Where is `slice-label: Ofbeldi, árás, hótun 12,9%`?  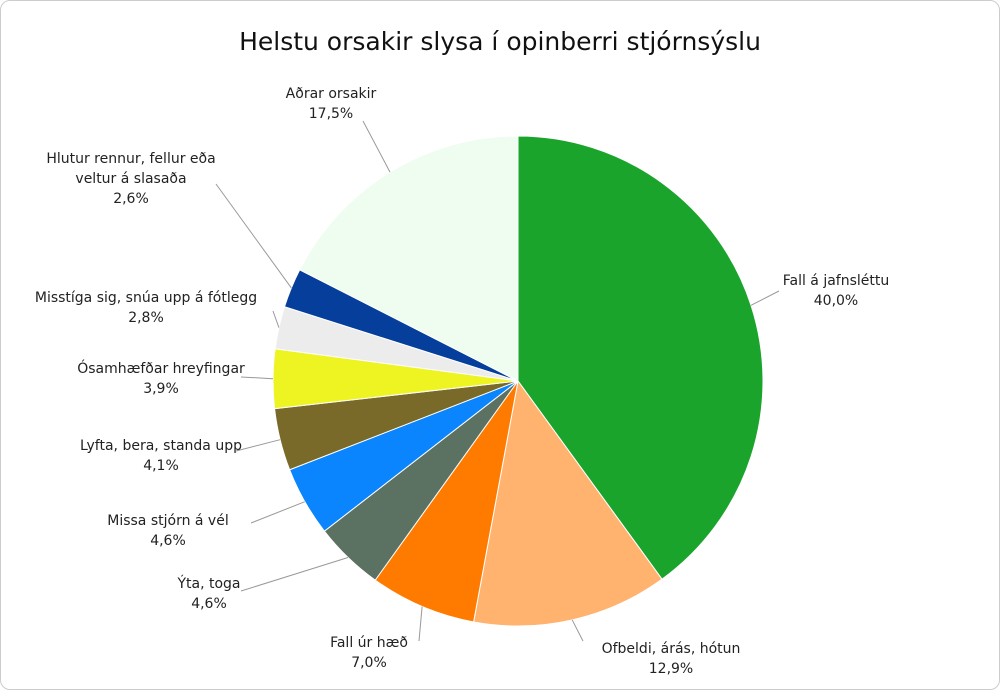
slice-label: Ofbeldi, árás, hótun 12,9% is located at coordinates (671, 659).